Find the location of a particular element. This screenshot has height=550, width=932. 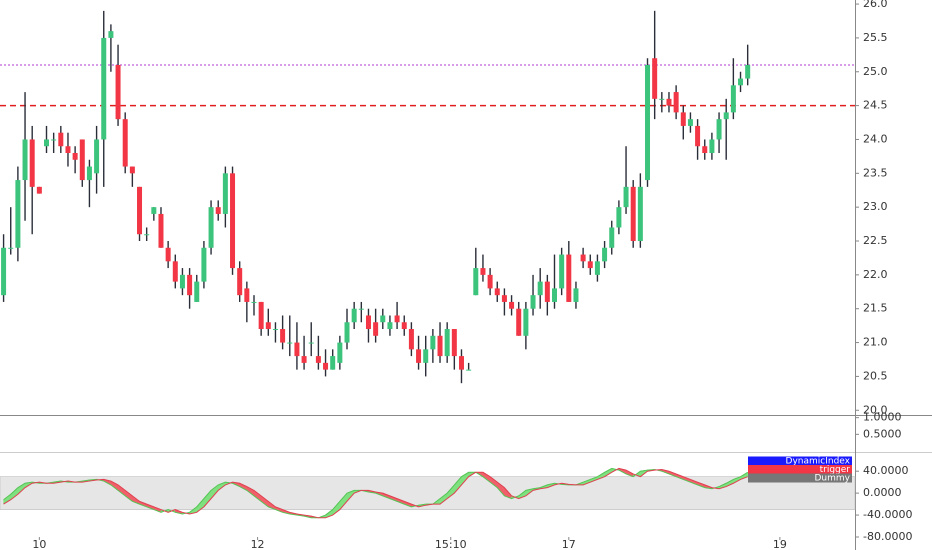

y-tick-label: 20.5 is located at coordinates (875, 375).